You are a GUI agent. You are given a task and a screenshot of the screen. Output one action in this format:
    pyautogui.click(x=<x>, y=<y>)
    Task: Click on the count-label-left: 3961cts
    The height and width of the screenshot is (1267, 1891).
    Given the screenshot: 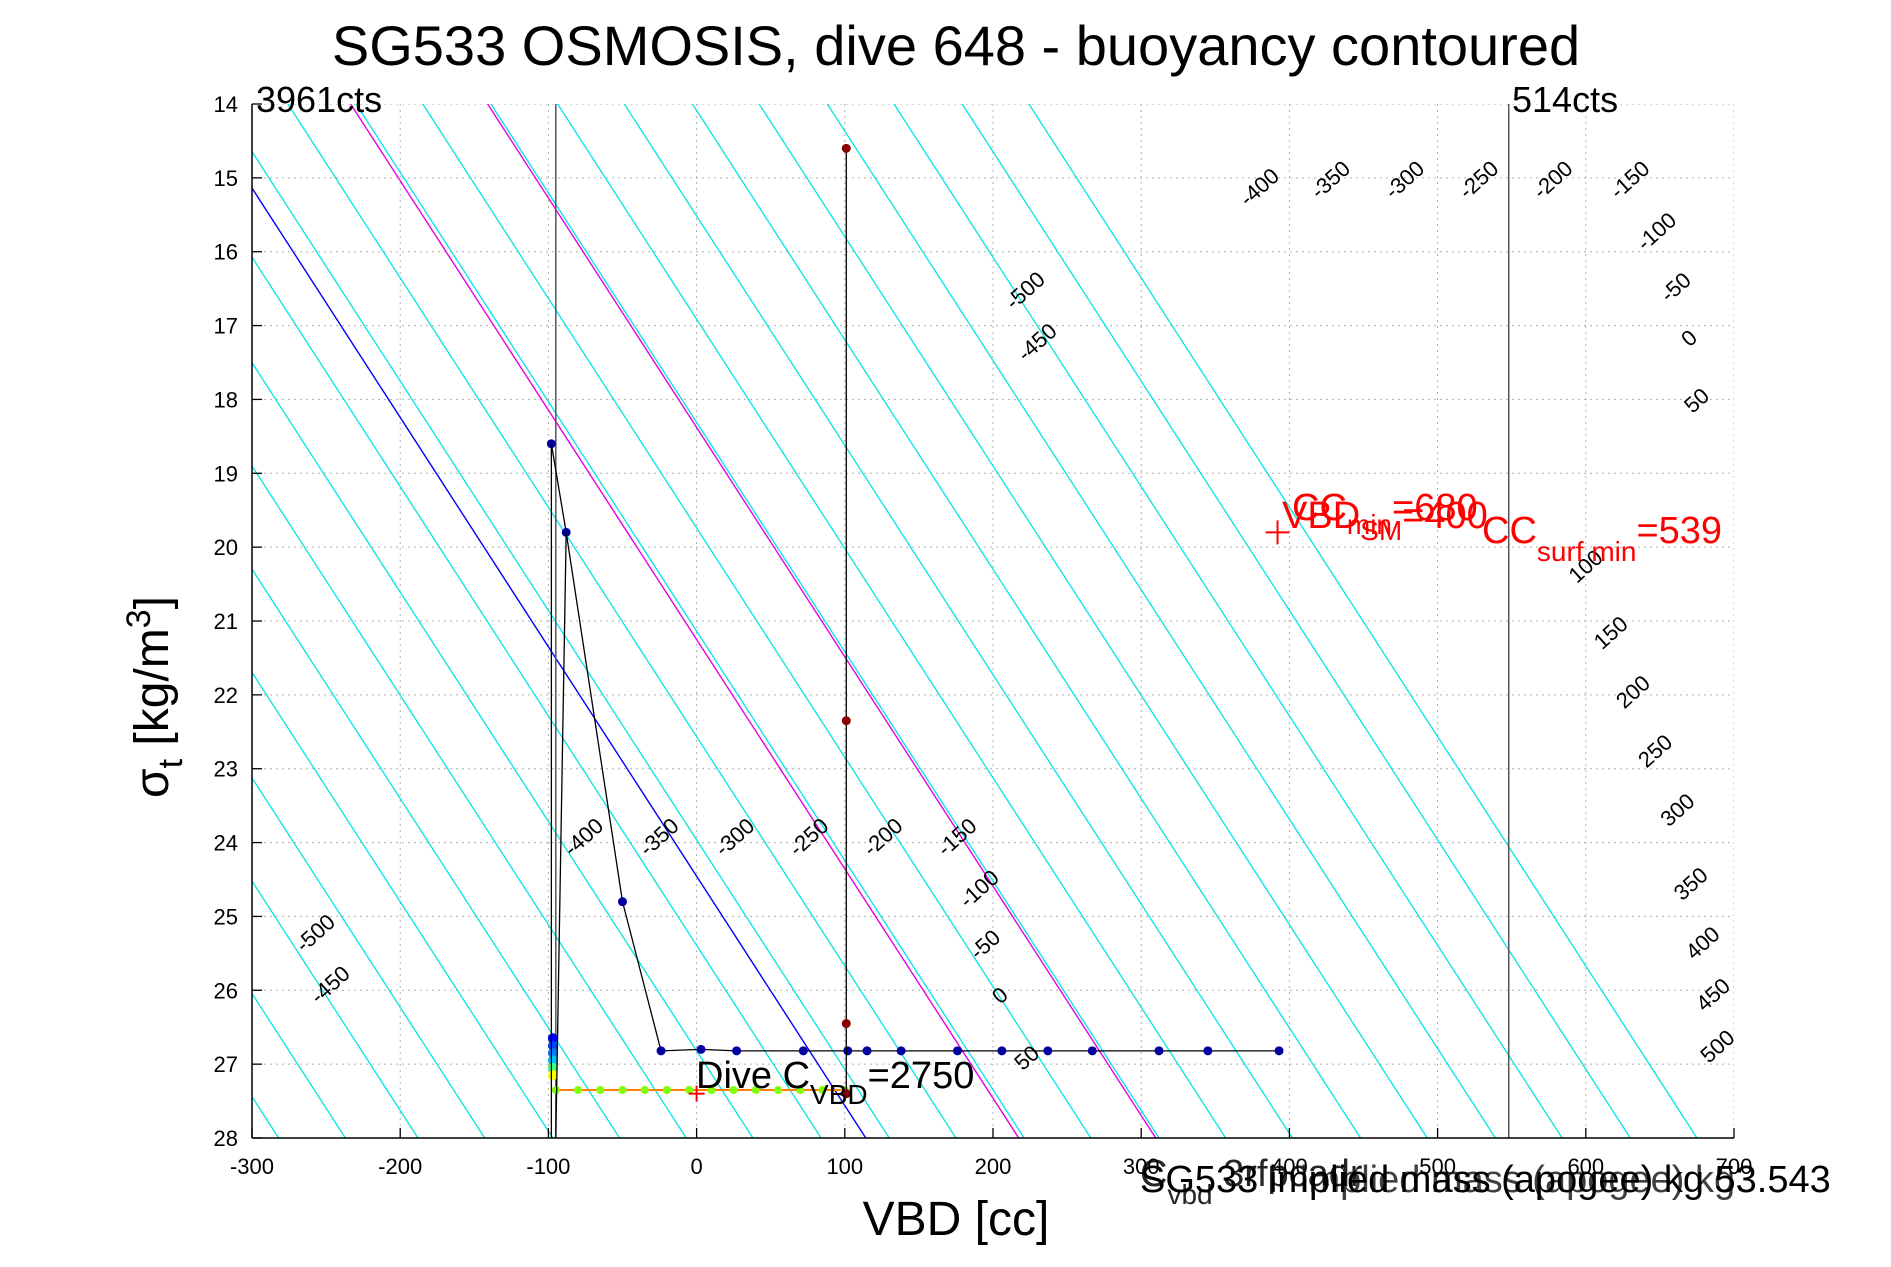 What is the action you would take?
    pyautogui.click(x=319, y=99)
    